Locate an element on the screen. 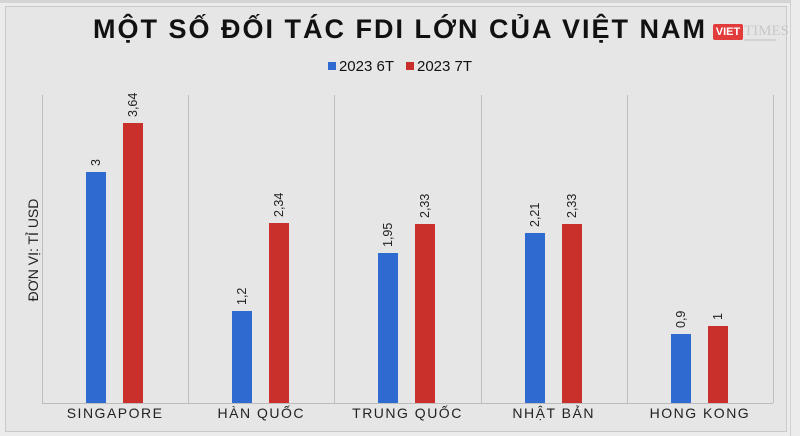  top-border is located at coordinates (400, 1).